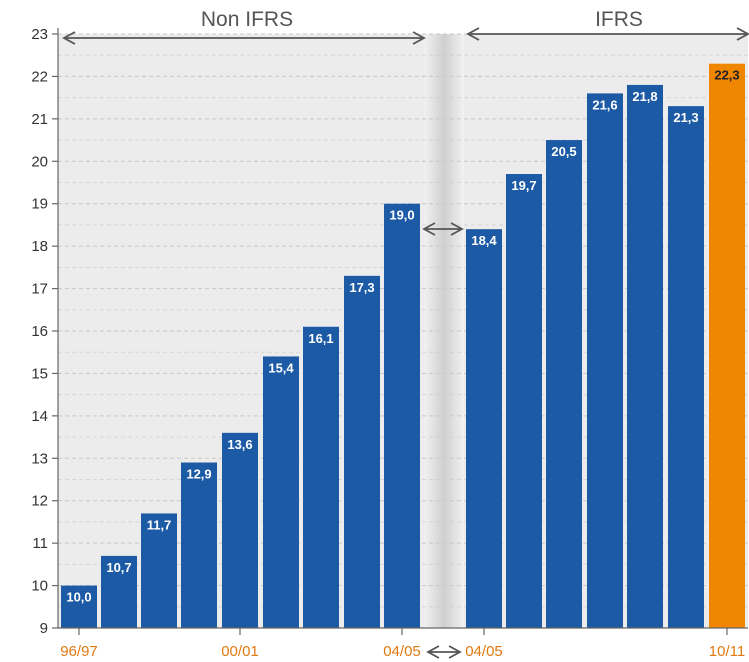  Describe the element at coordinates (685, 117) in the screenshot. I see `data-label: 21,3` at that location.